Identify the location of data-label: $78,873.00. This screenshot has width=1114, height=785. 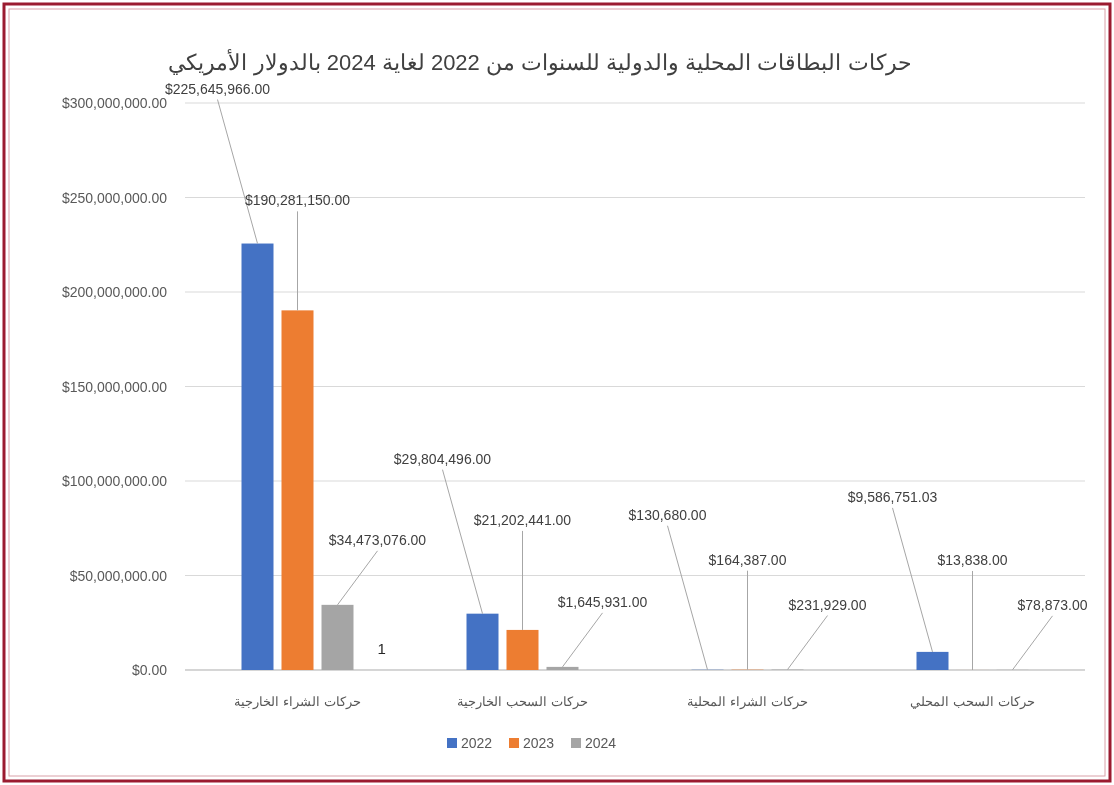
(1052, 604).